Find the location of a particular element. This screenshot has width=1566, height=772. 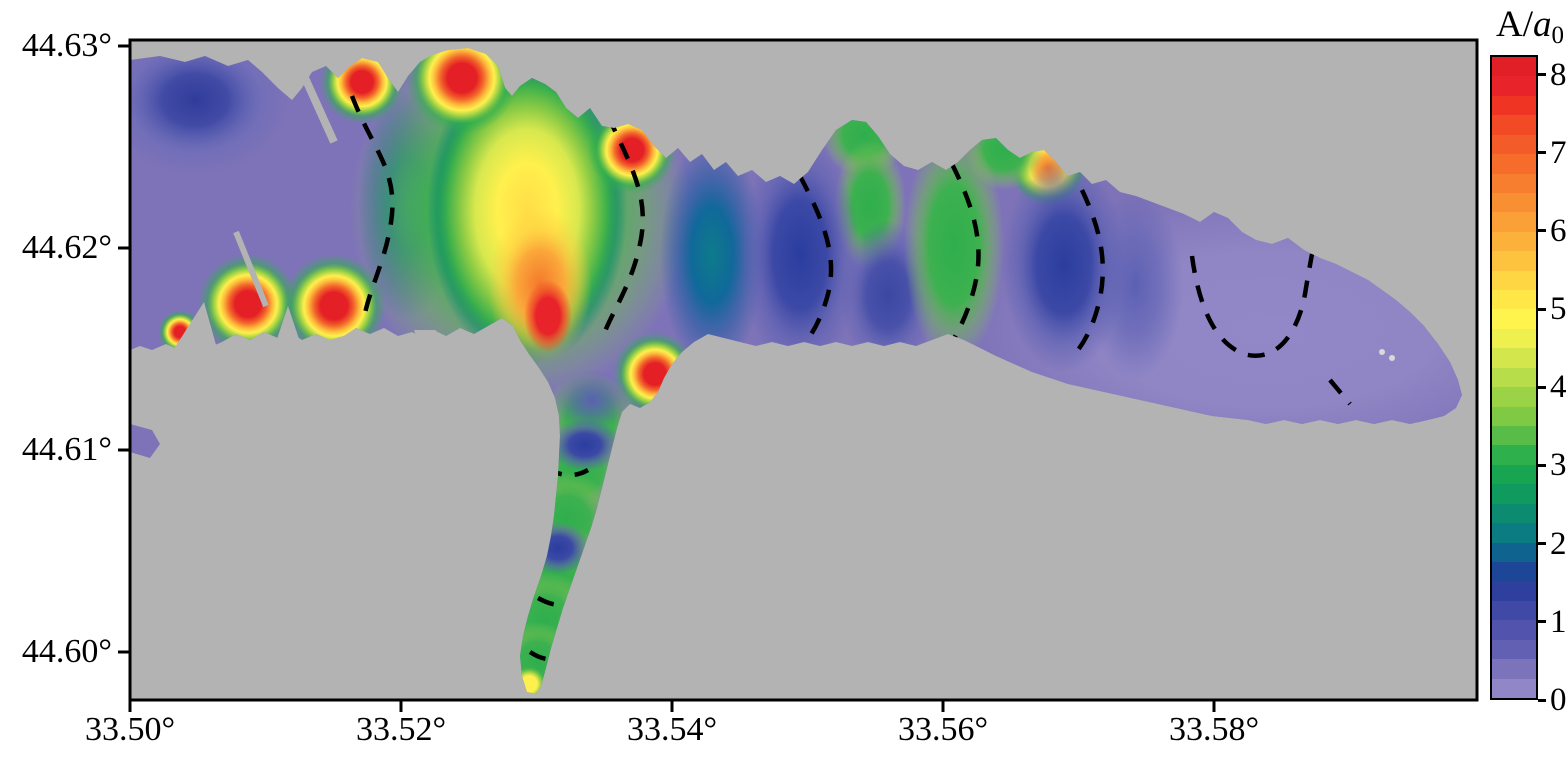

colorbar-title-prefix: A/ is located at coordinates (1514, 24).